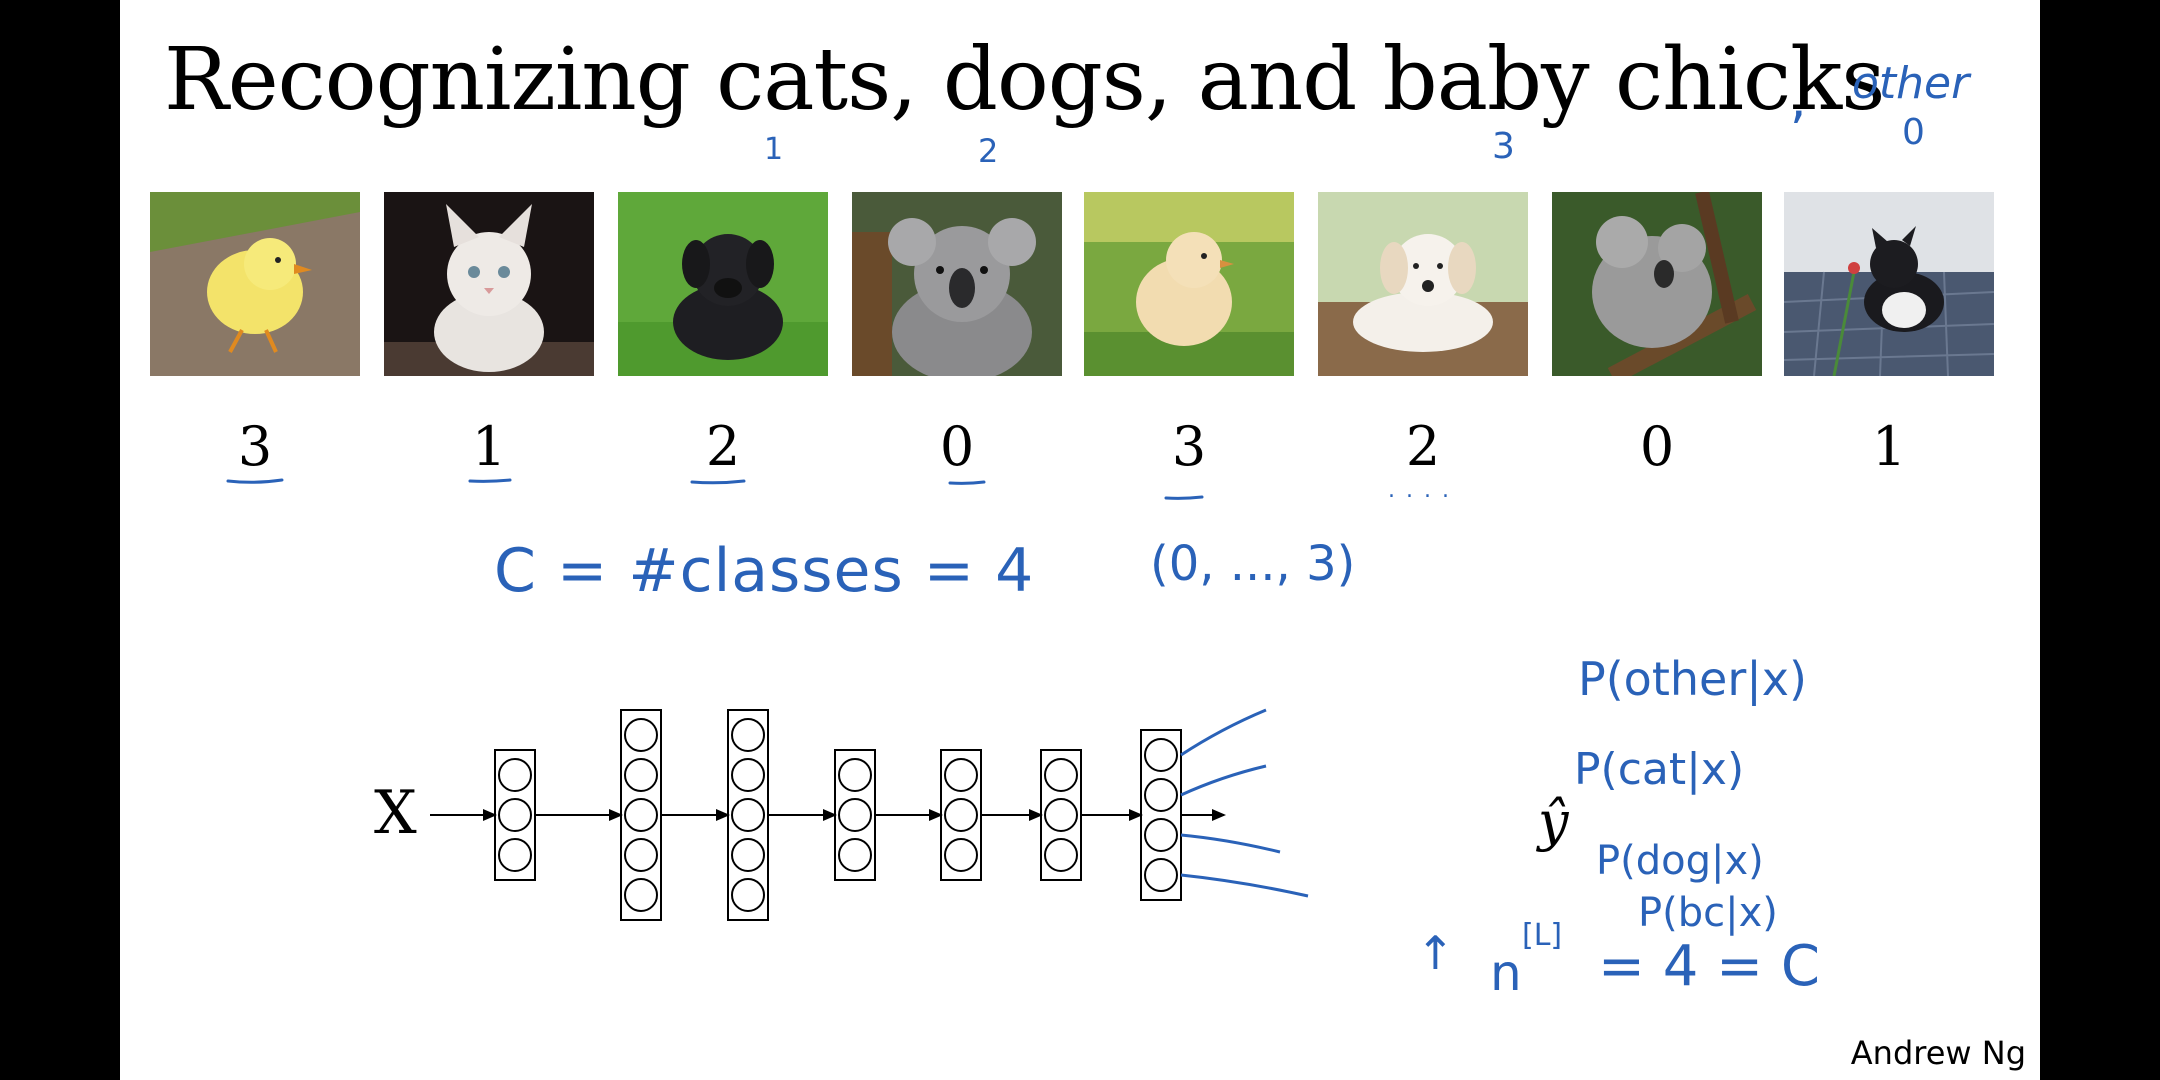 This screenshot has width=2160, height=1080. I want to click on annotation-n-equals: = 4 = C, so click(1709, 966).